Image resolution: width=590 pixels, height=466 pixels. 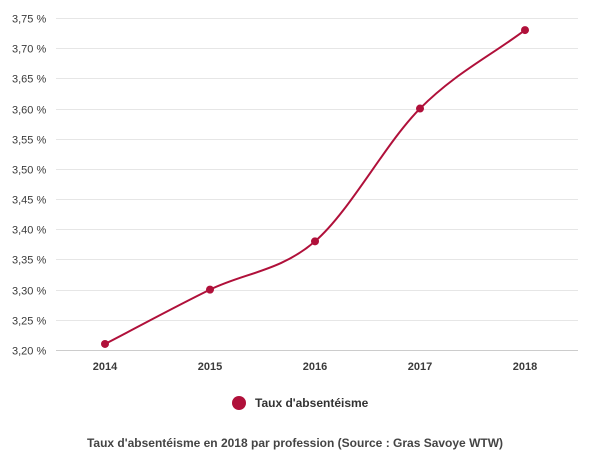 I want to click on x-tick-label: 2014, so click(x=105, y=367).